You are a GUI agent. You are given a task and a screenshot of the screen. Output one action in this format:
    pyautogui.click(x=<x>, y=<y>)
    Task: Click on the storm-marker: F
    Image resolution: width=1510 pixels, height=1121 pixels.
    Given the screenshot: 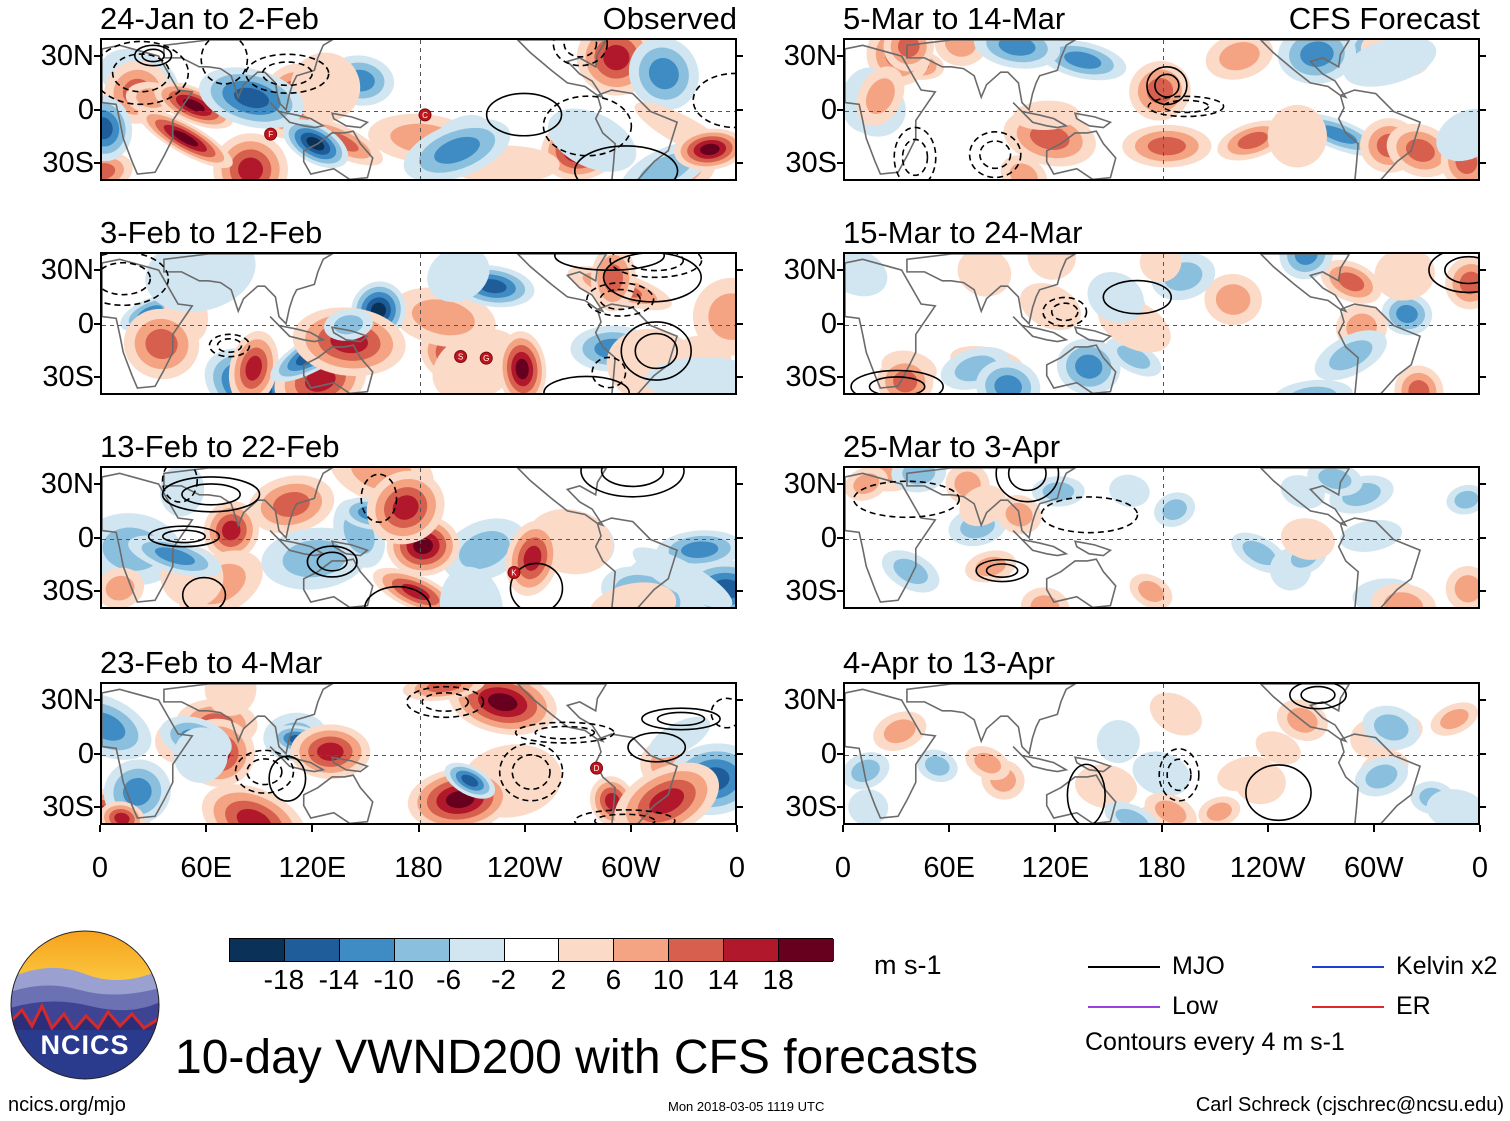 What is the action you would take?
    pyautogui.click(x=271, y=134)
    